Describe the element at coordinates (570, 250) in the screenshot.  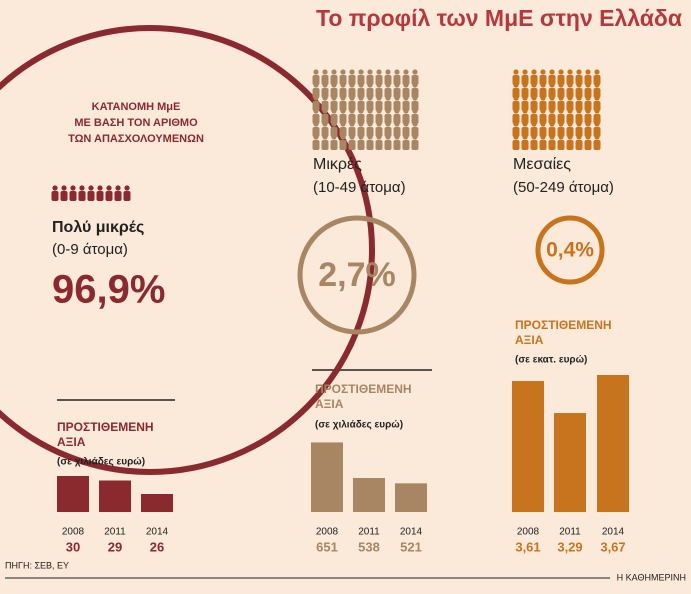
I see `share-label: 0,4%` at that location.